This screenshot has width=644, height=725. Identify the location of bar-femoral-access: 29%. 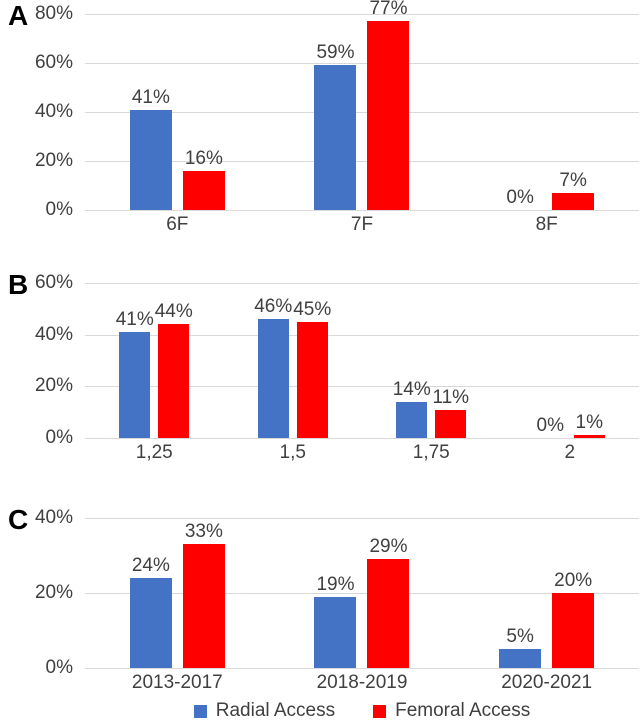
(388, 602).